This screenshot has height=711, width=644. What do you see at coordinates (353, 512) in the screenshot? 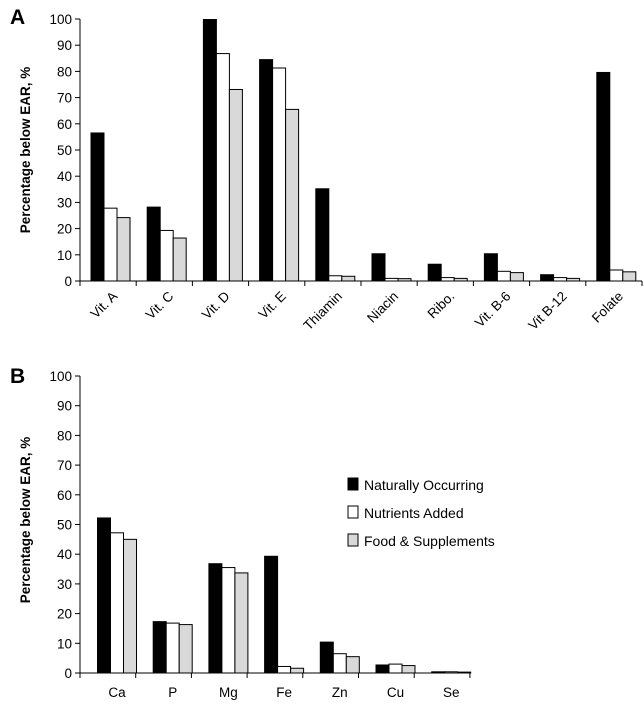
I see `legend-swatch-nutrients-added` at bounding box center [353, 512].